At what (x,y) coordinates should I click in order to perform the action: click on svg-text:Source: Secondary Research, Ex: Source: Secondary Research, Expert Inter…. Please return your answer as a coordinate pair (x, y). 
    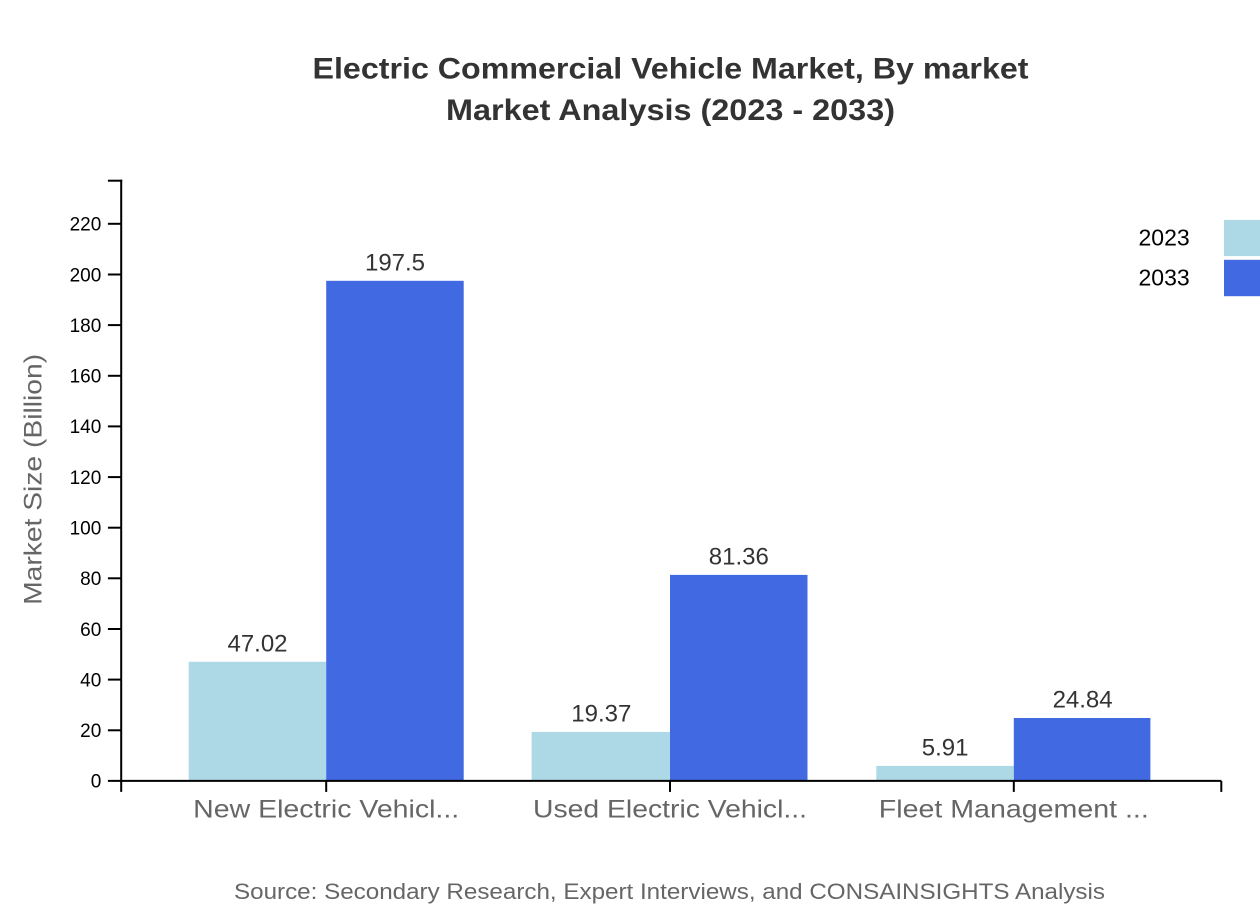
    Looking at the image, I should click on (669, 891).